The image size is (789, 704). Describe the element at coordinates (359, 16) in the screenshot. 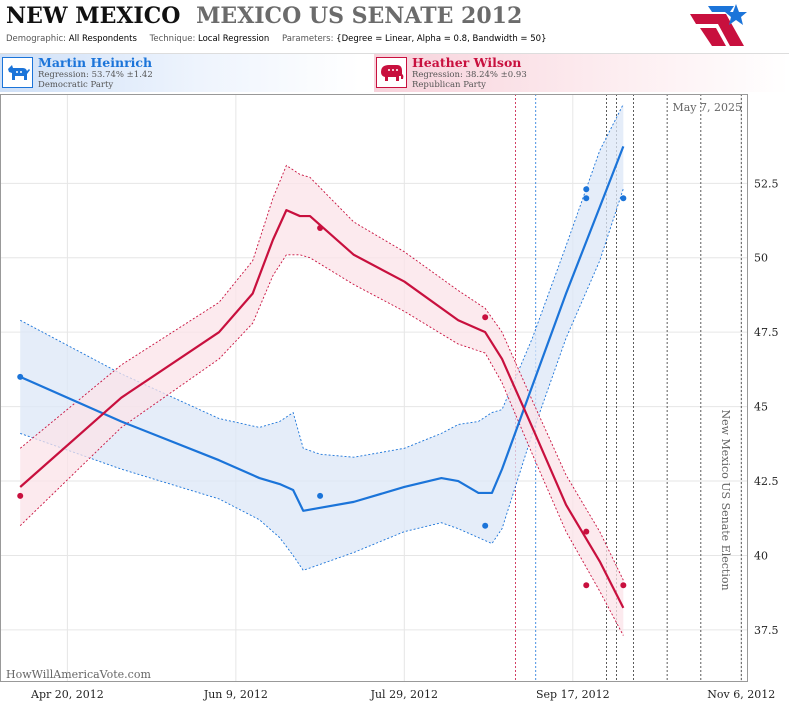

I see `race-name: MEXICO US SENATE 2012` at that location.